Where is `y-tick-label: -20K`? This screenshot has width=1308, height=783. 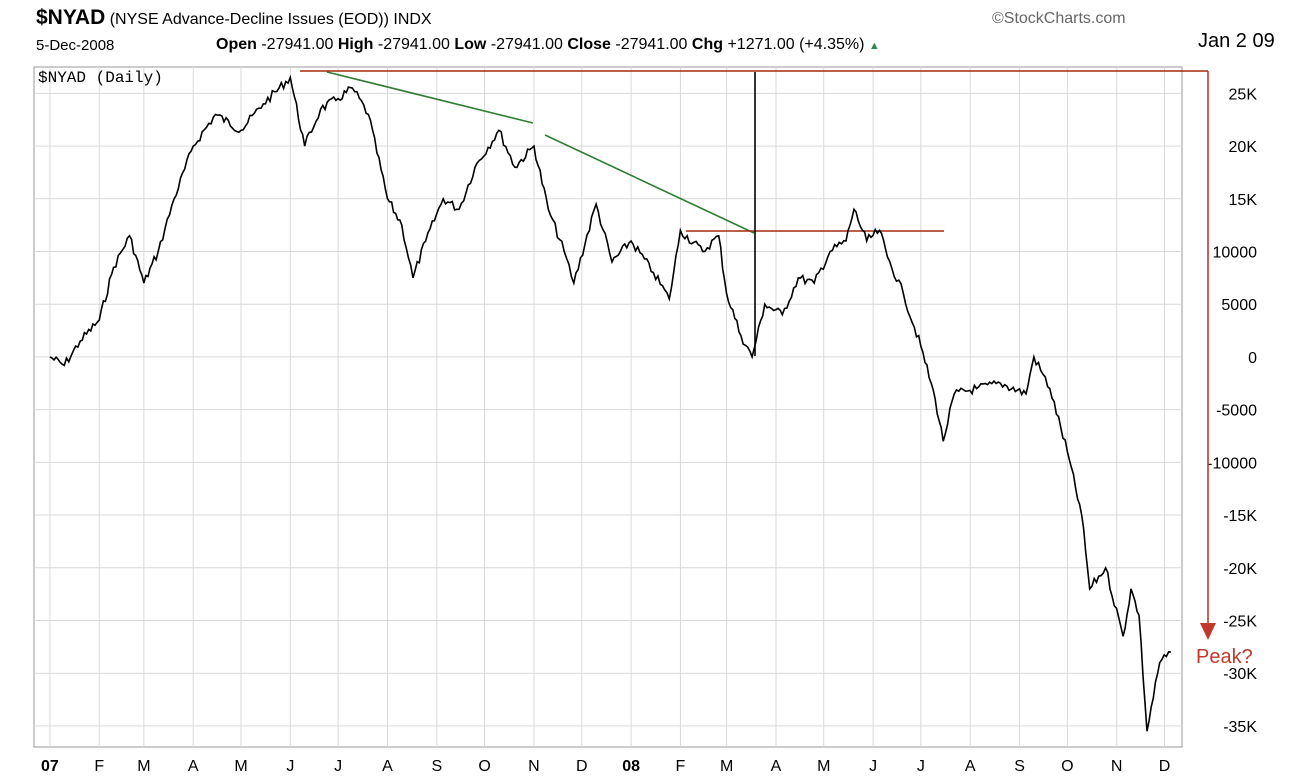
y-tick-label: -20K is located at coordinates (1240, 569).